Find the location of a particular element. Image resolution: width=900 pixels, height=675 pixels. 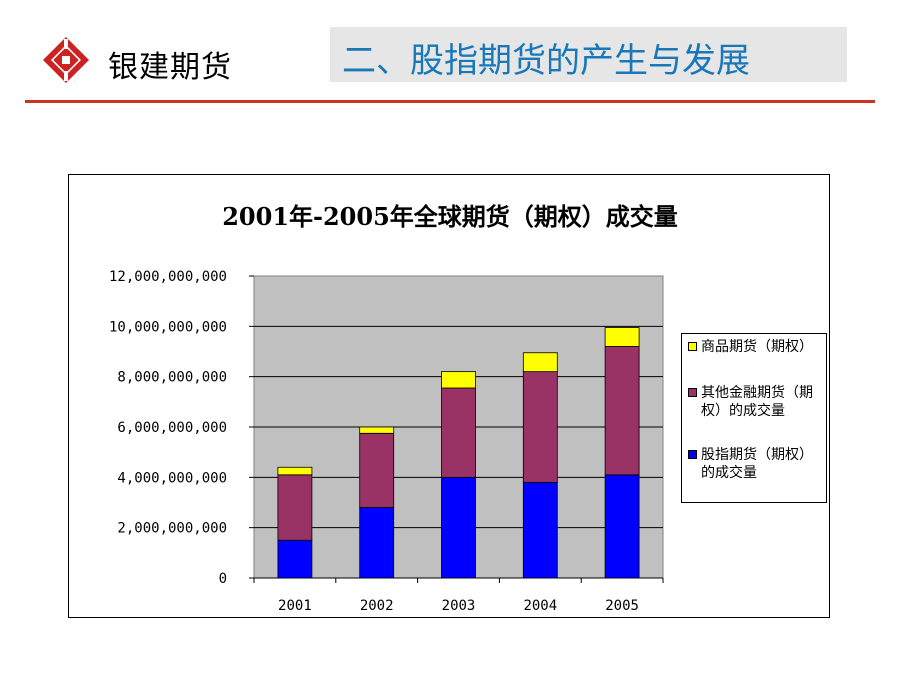

legend-label: 商品期货（期权） is located at coordinates (757, 347).